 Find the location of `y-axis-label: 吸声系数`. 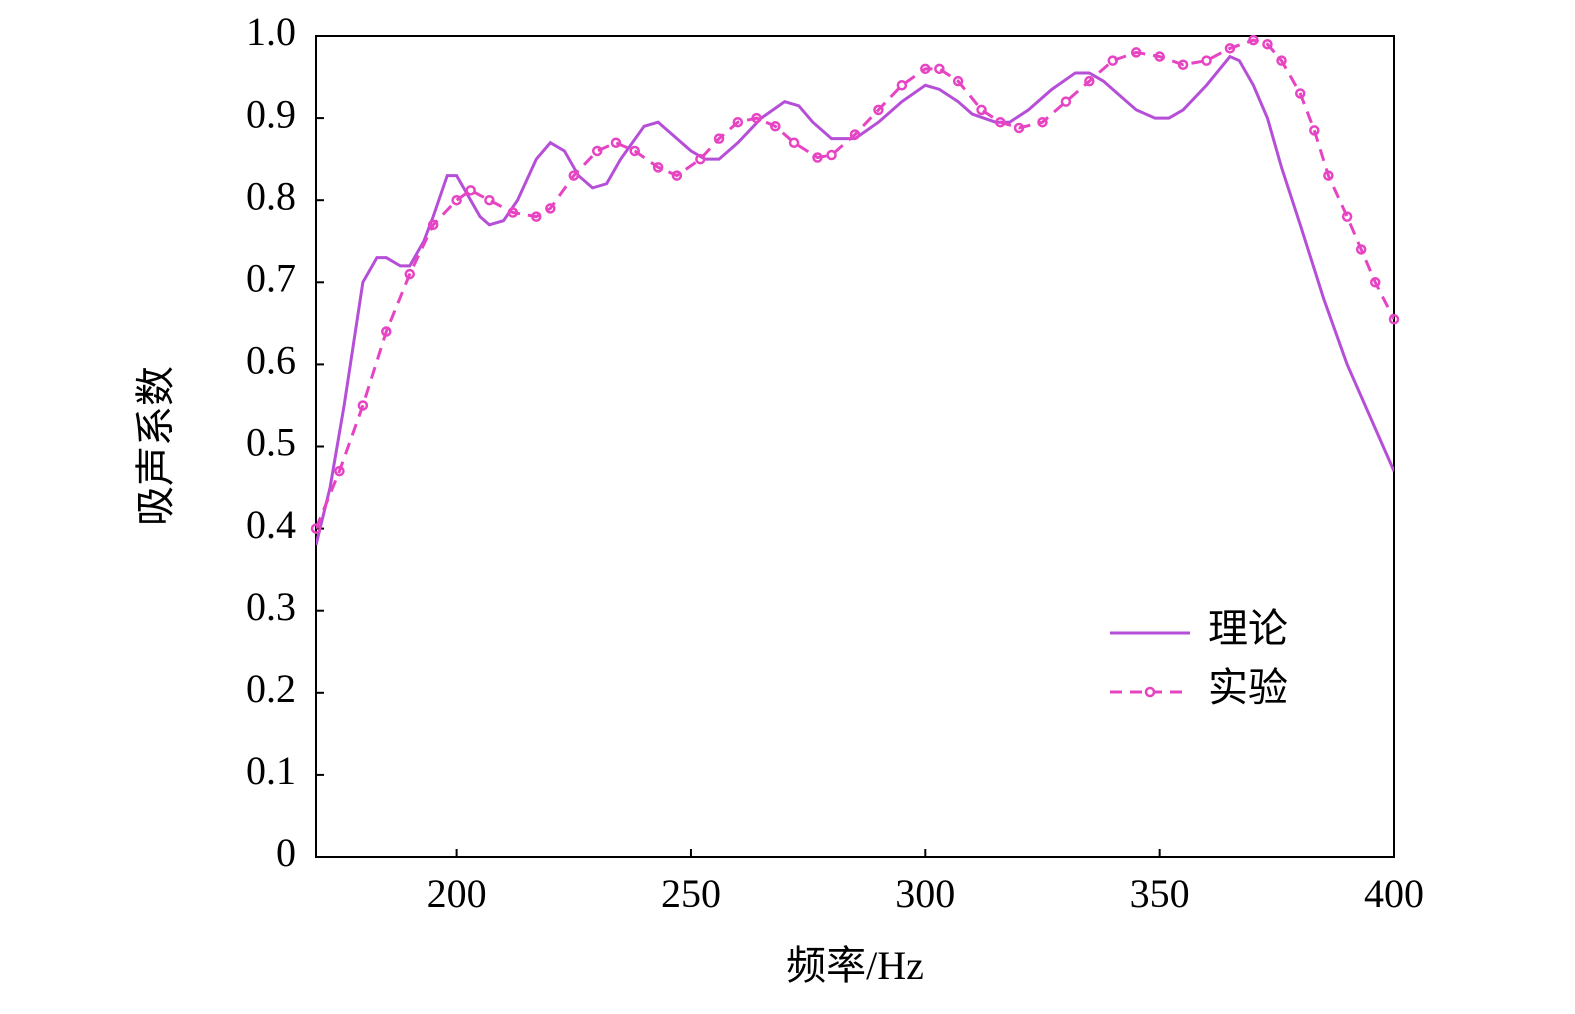

y-axis-label: 吸声系数 is located at coordinates (155, 446).